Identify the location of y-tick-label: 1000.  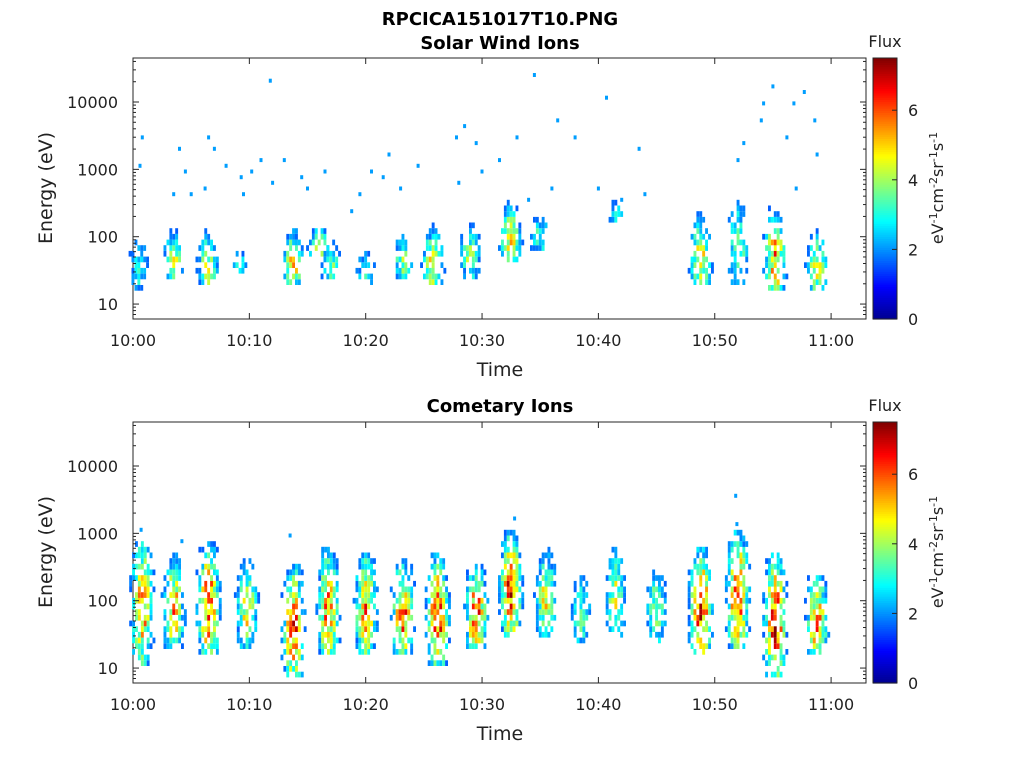
(97, 169).